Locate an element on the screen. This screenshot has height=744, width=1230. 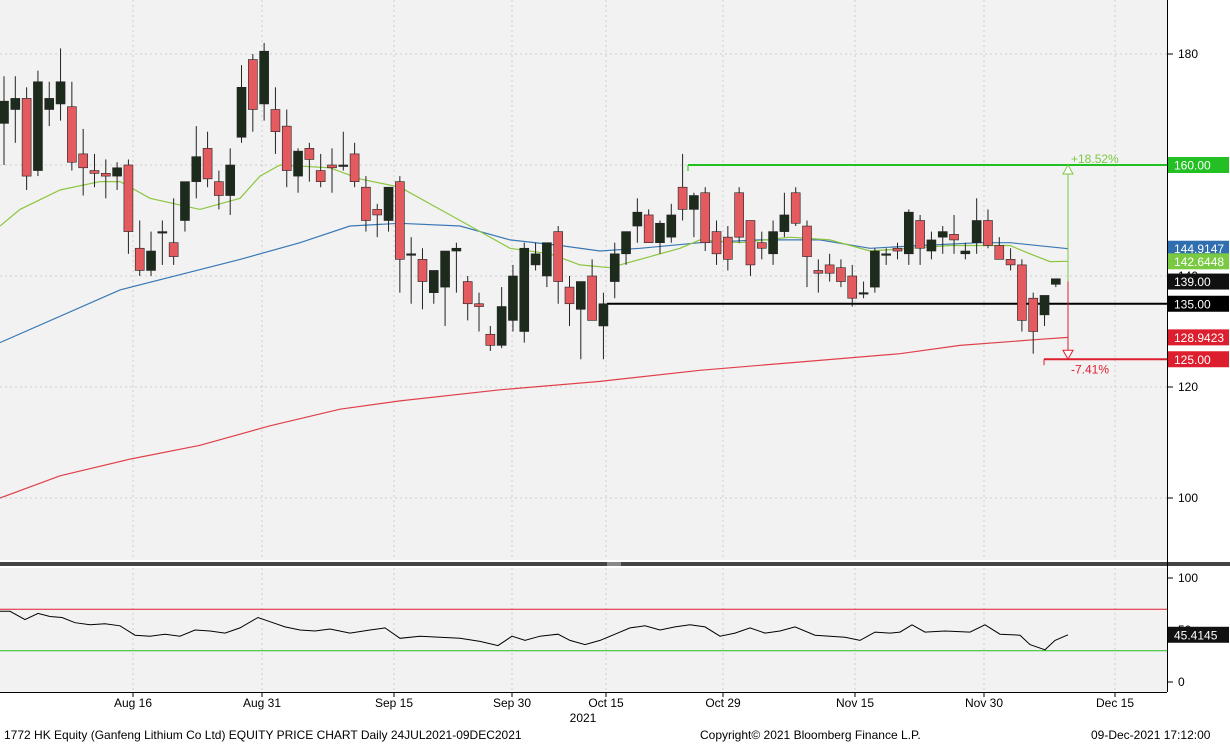
rsi-value-label: 45.4145 is located at coordinates (1196, 635).